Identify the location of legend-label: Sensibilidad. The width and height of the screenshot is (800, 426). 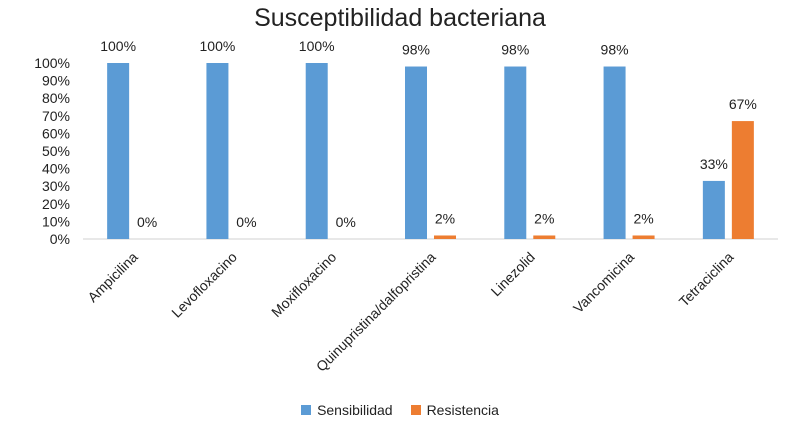
(355, 410).